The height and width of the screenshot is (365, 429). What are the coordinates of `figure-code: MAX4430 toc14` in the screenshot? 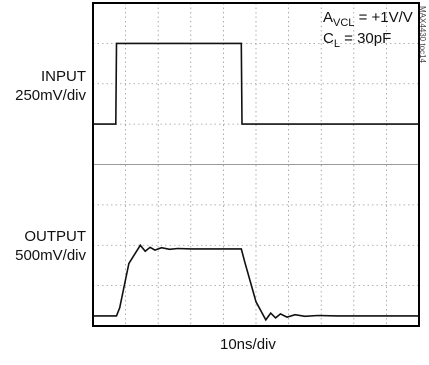 It's located at (422, 34).